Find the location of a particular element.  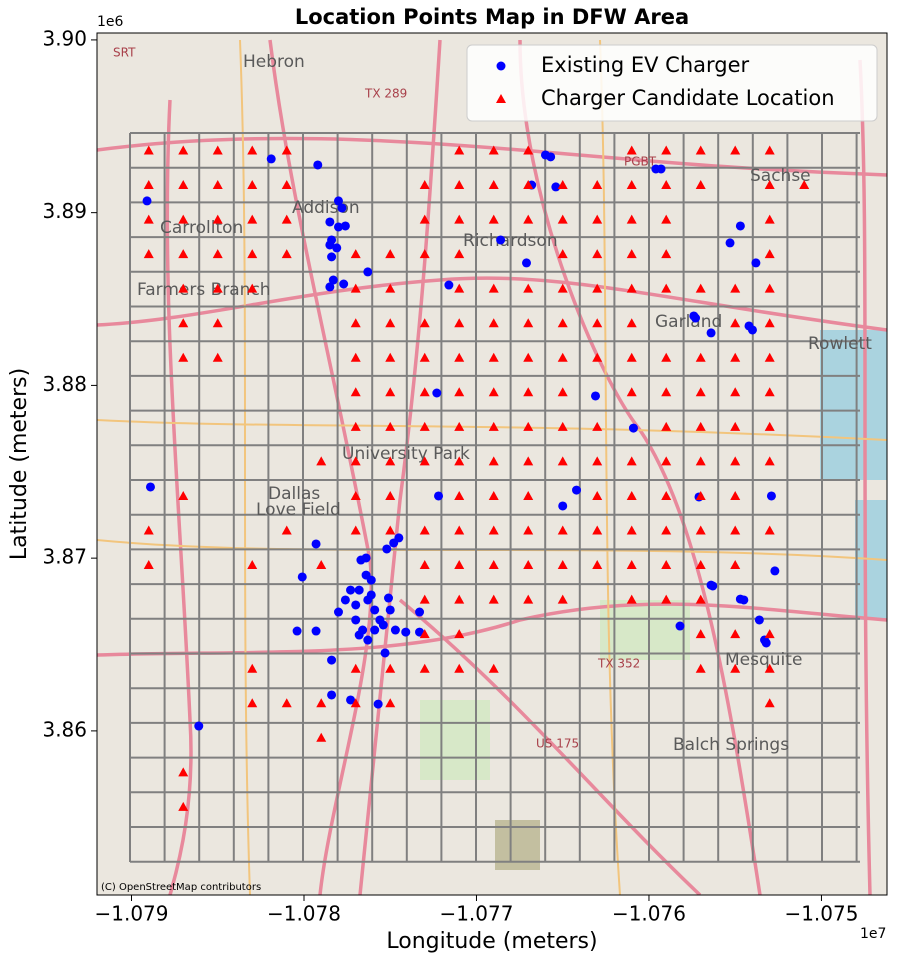

road-shield: SRT is located at coordinates (124, 53).